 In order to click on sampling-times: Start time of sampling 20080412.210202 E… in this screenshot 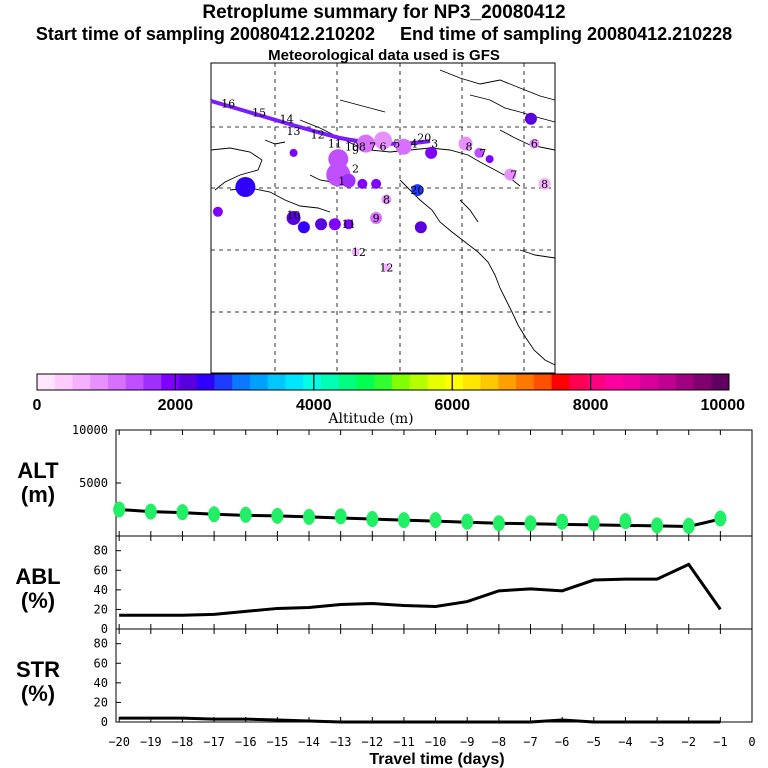, I will do `click(384, 34)`.